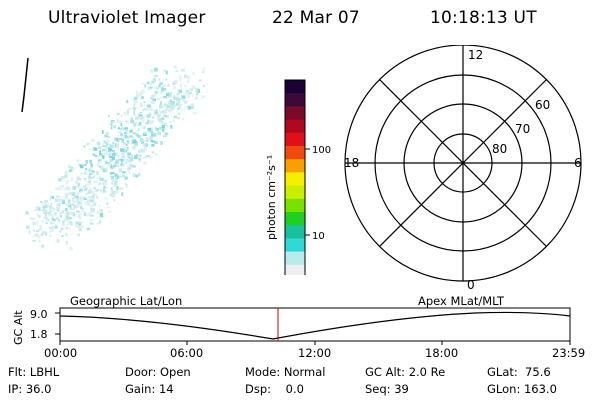 This screenshot has width=600, height=400. What do you see at coordinates (314, 353) in the screenshot?
I see `timeline-x-tick: 12:00` at bounding box center [314, 353].